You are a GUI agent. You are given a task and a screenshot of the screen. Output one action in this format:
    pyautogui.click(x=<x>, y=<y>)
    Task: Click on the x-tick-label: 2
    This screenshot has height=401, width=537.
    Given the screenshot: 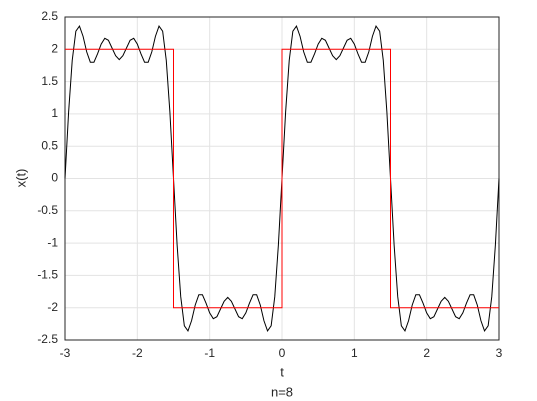 What is the action you would take?
    pyautogui.click(x=426, y=353)
    